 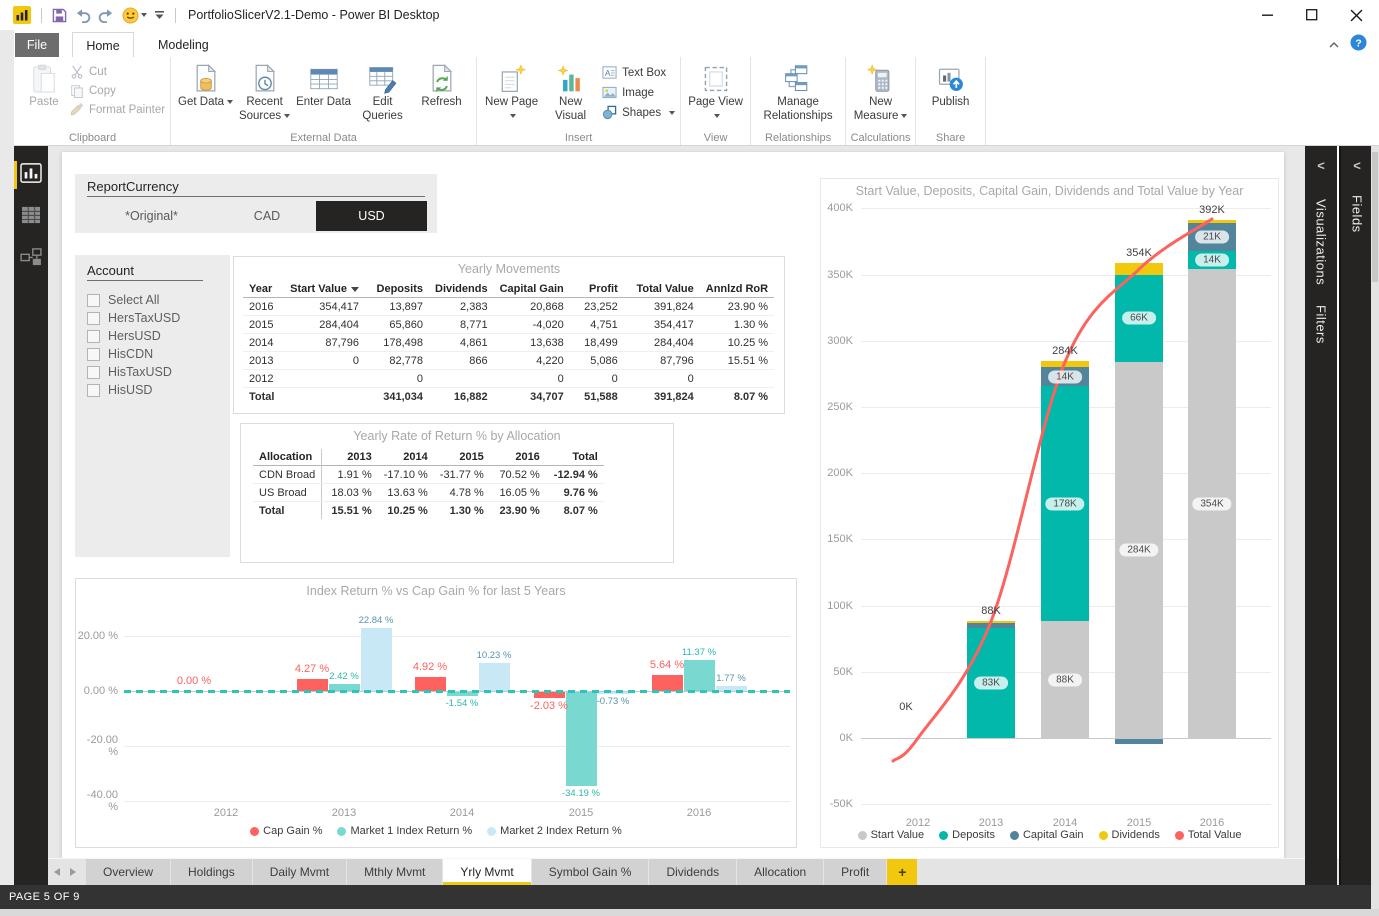 I want to click on next-page-arrow-icon, so click(x=73, y=872).